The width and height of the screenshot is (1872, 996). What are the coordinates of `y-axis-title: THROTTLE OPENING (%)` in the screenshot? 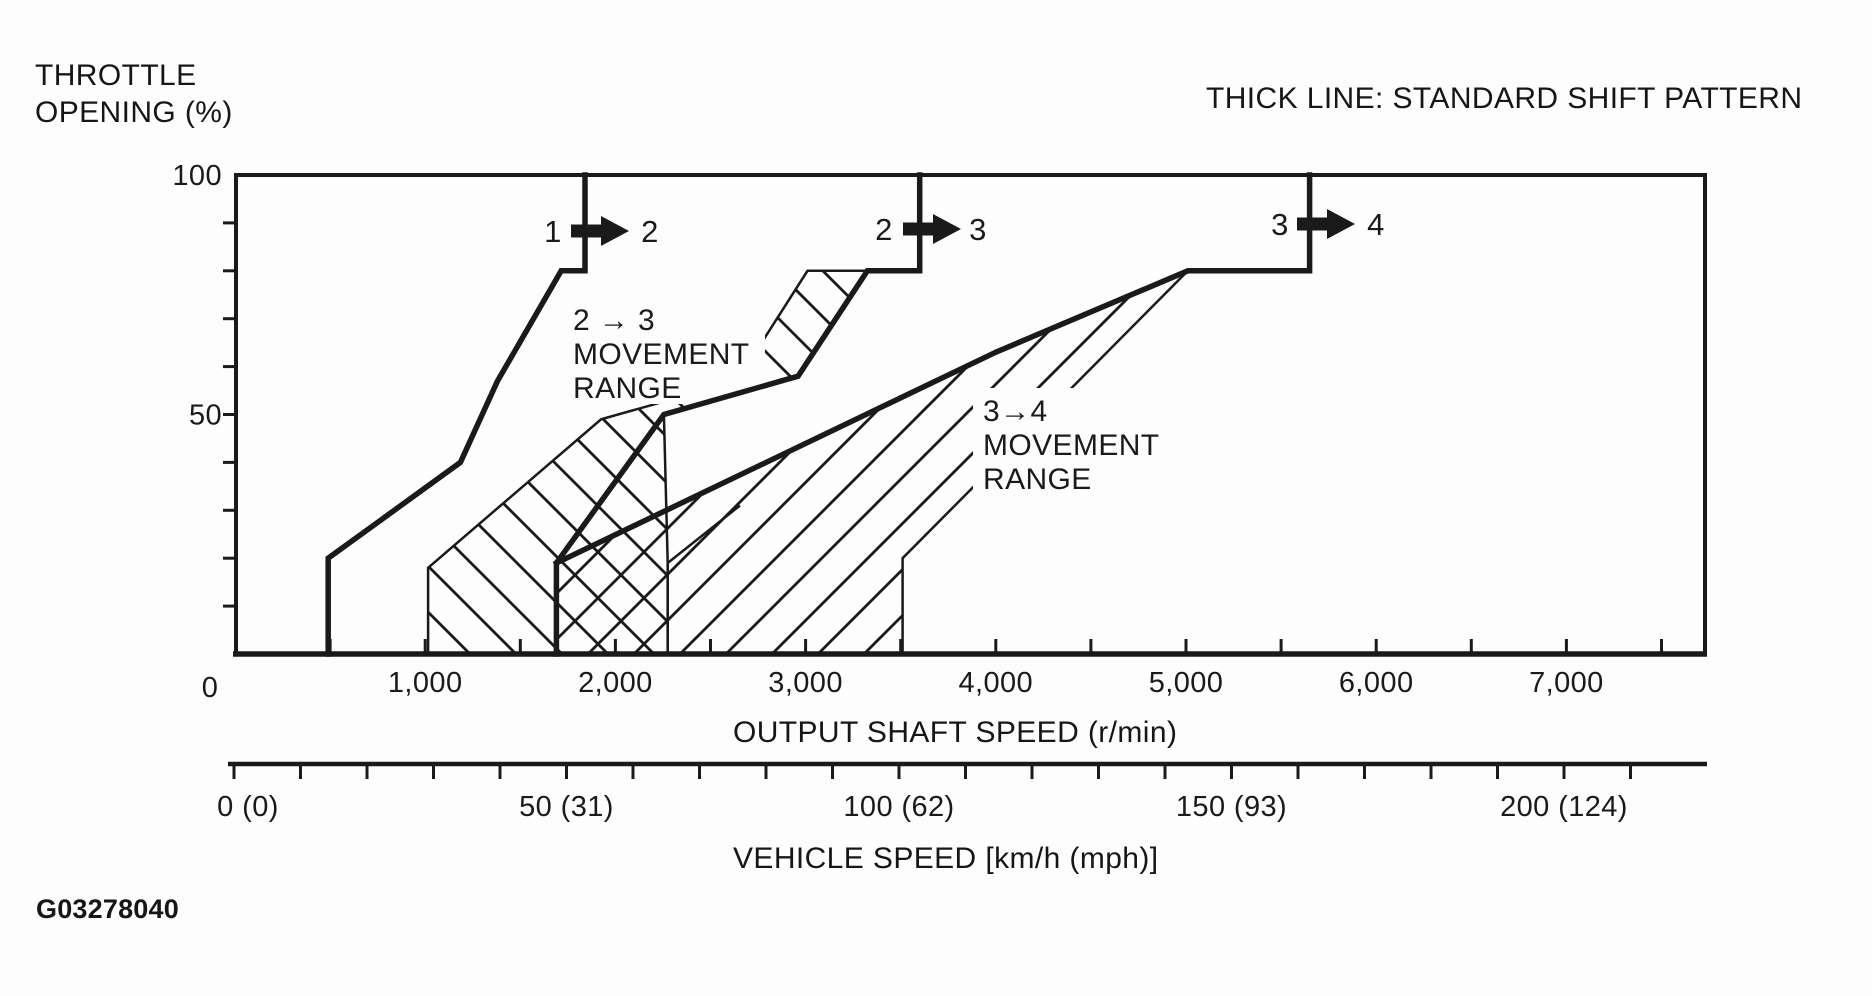 It's located at (134, 94).